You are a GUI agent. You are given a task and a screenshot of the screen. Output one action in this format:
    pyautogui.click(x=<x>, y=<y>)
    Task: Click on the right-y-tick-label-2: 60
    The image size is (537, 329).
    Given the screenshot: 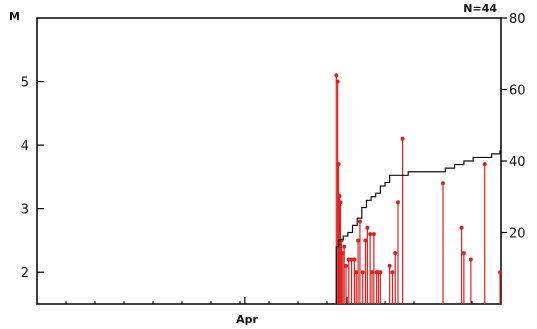 What is the action you would take?
    pyautogui.click(x=517, y=91)
    